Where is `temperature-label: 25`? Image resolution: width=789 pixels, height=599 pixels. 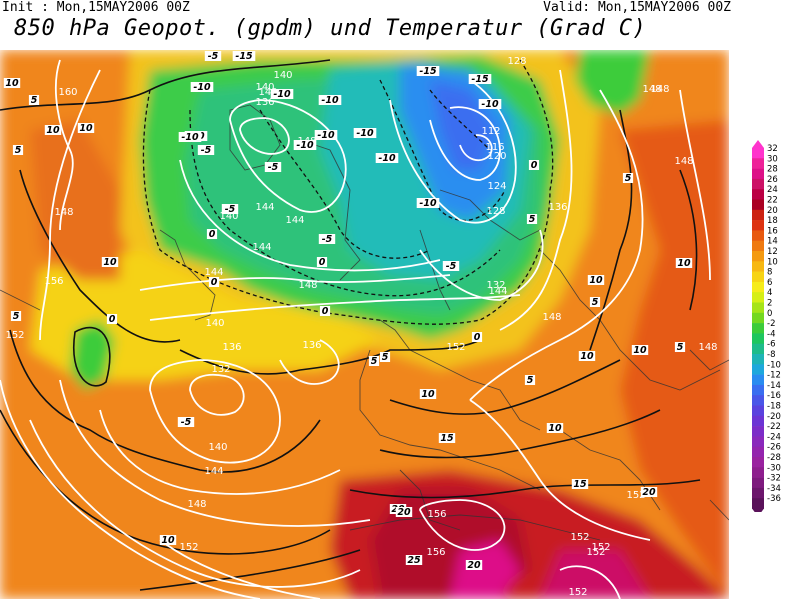 temperature-label: 25 is located at coordinates (414, 560).